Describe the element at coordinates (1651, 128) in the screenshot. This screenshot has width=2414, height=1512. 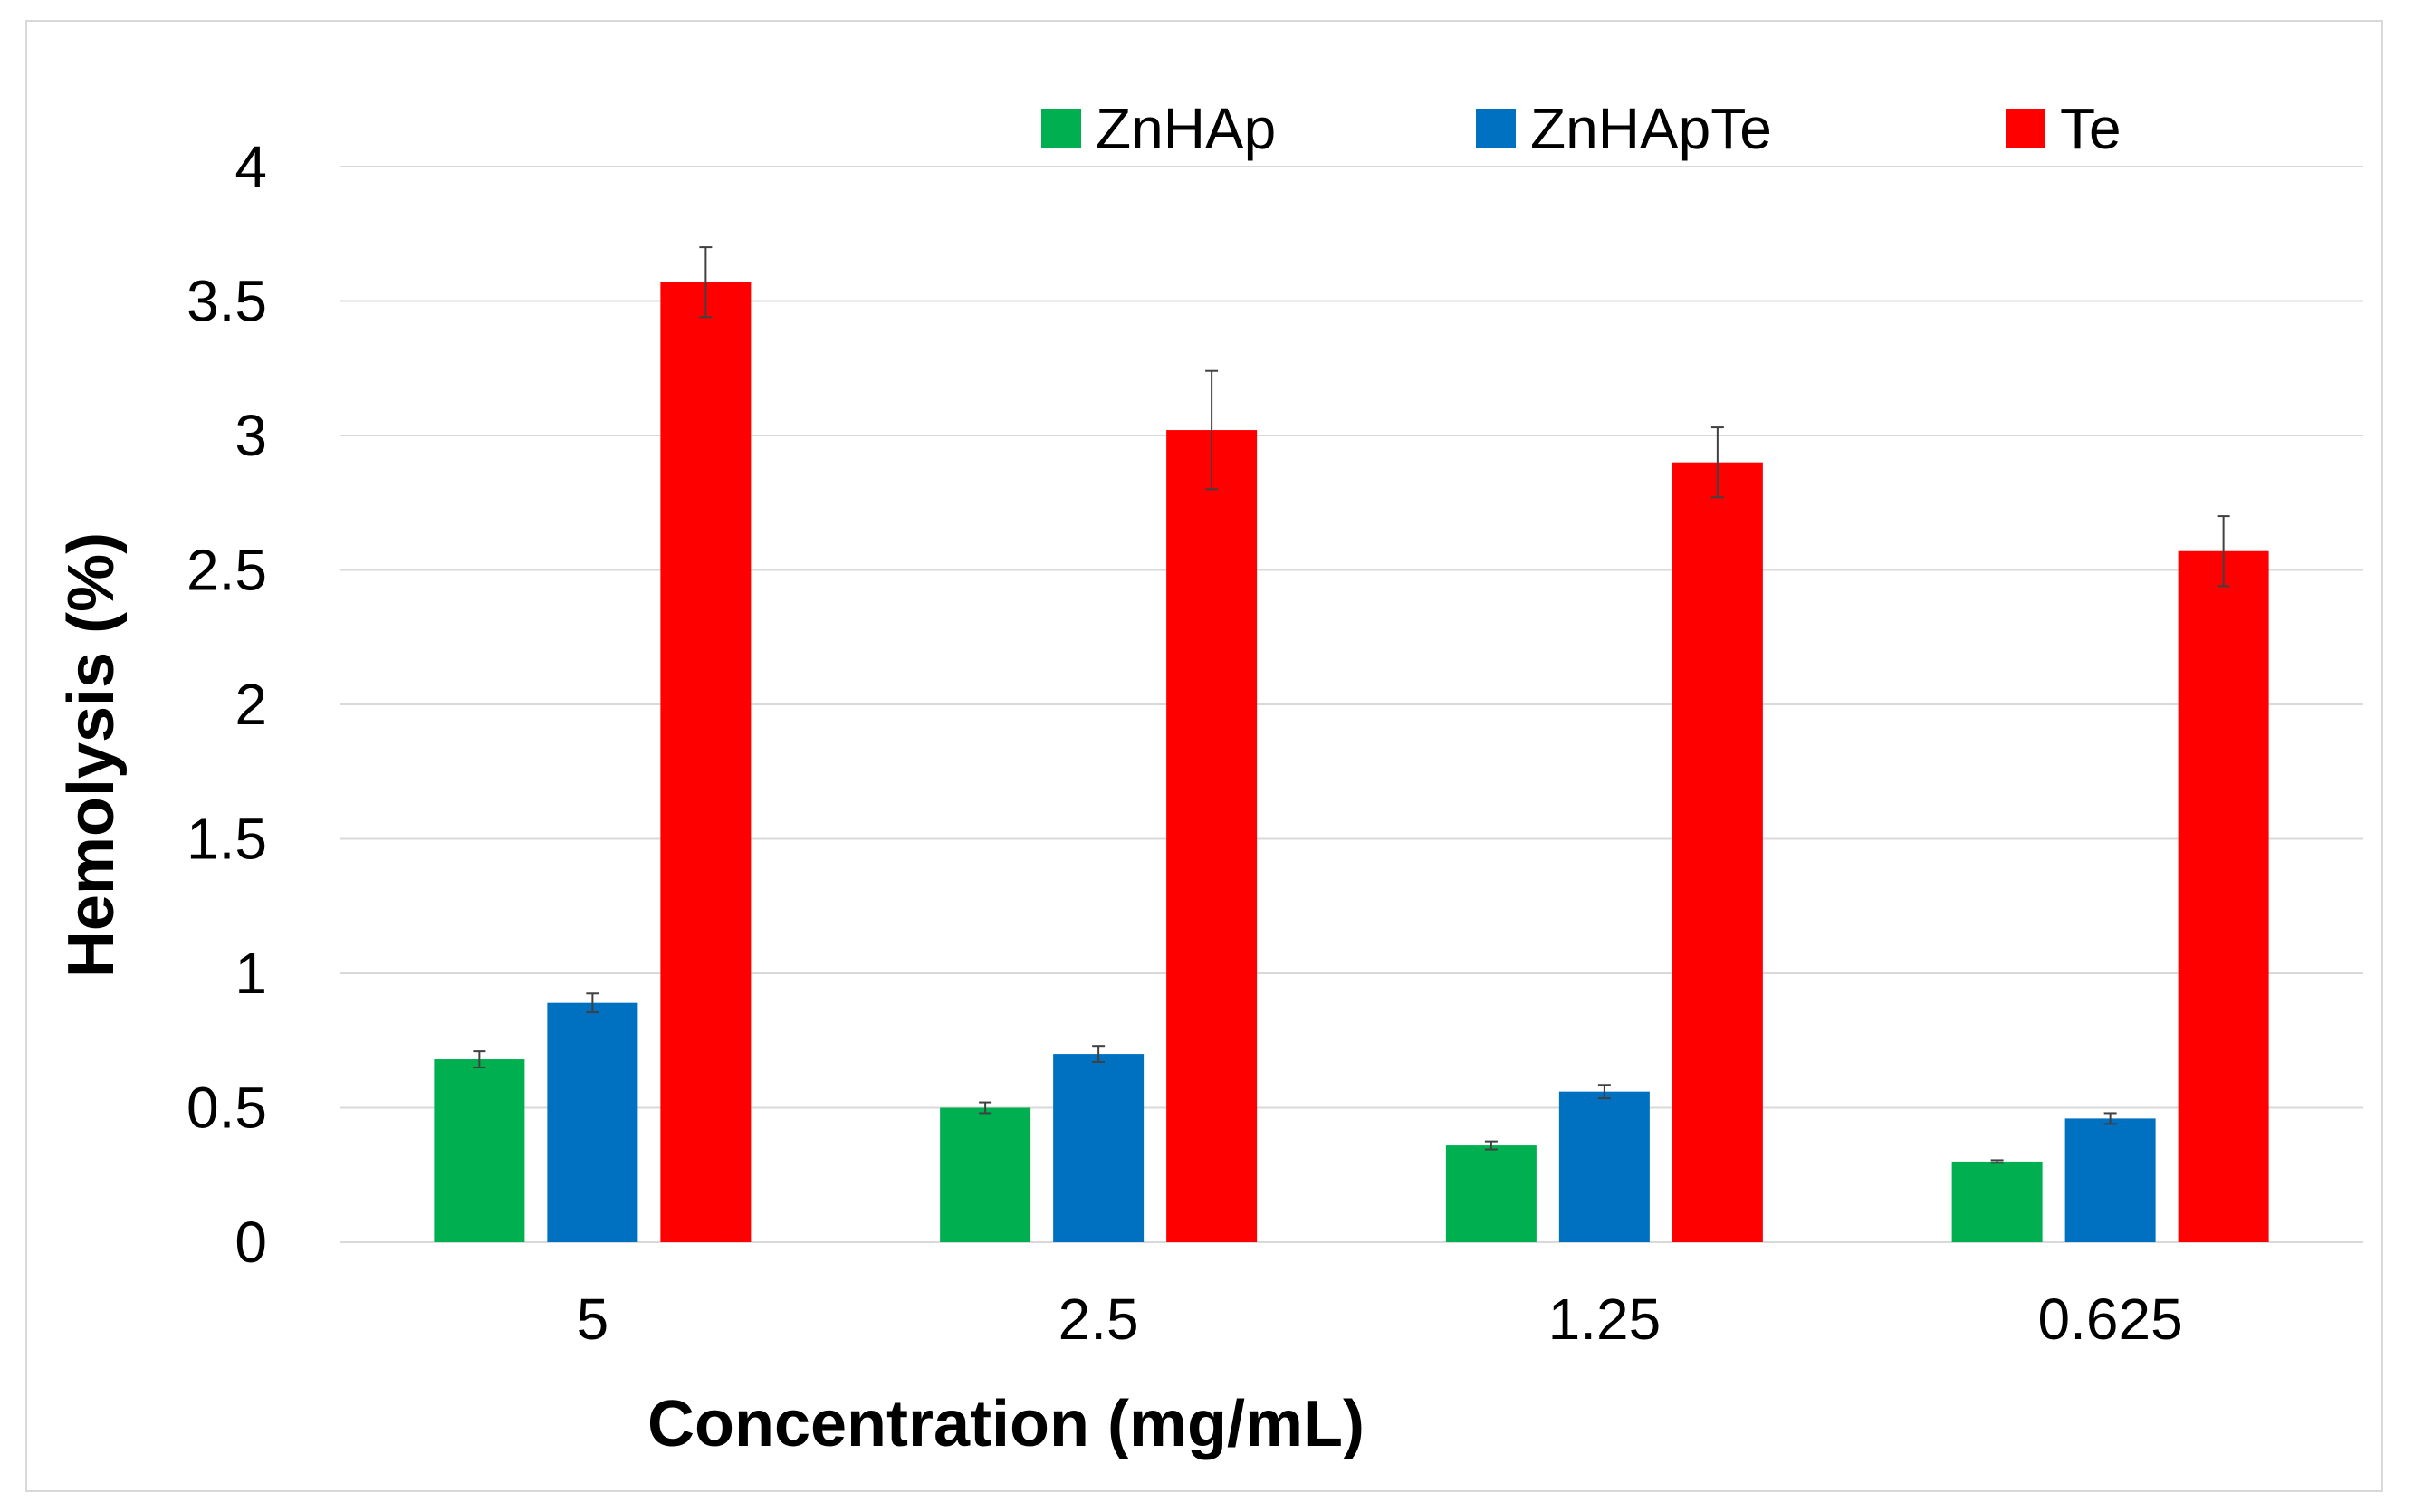
I see `legend-label: ZnHApTe` at that location.